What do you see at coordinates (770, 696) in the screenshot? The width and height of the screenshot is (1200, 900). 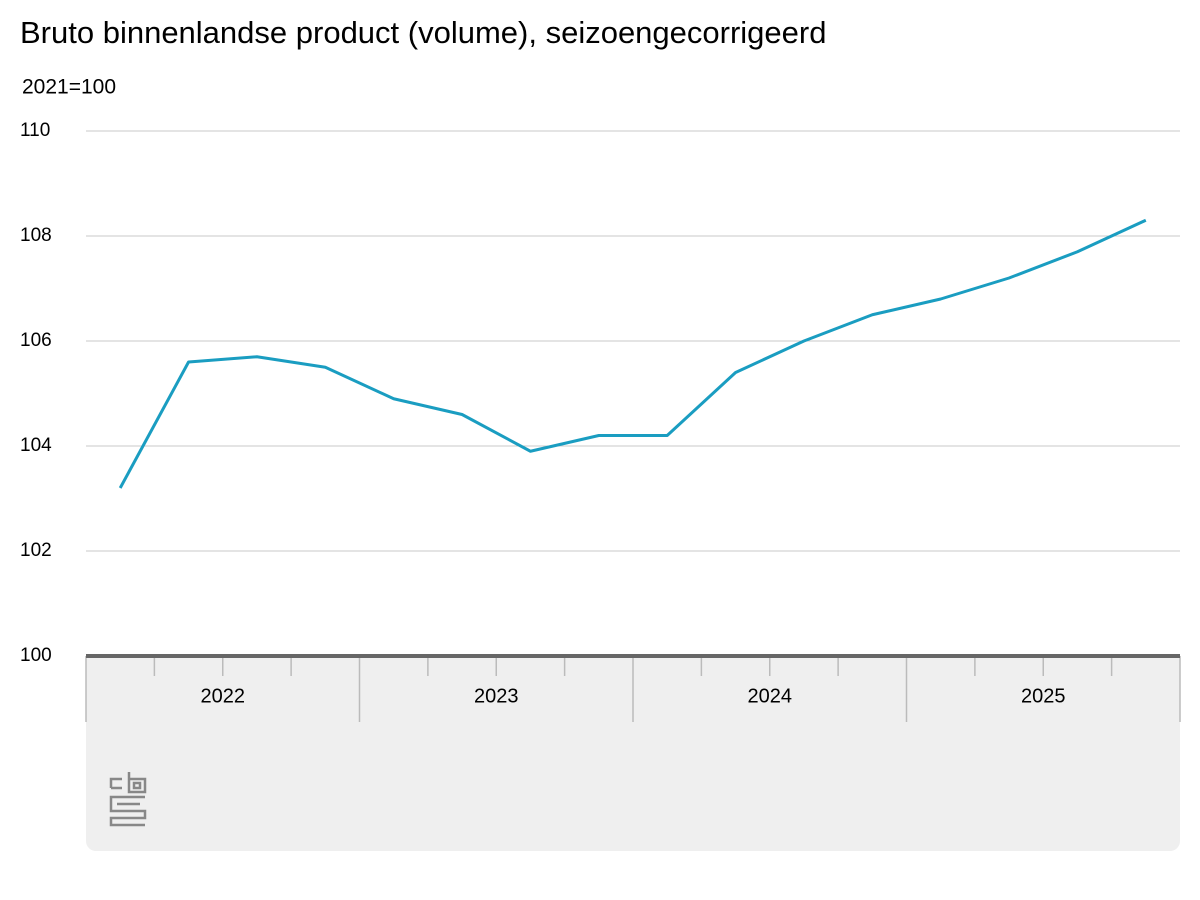 I see `x-group-label: 2024` at bounding box center [770, 696].